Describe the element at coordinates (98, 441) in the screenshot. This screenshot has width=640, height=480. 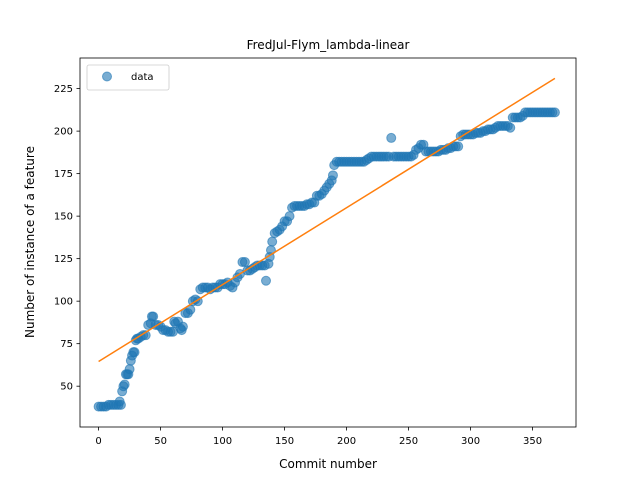
I see `x-tick-label: 0` at that location.